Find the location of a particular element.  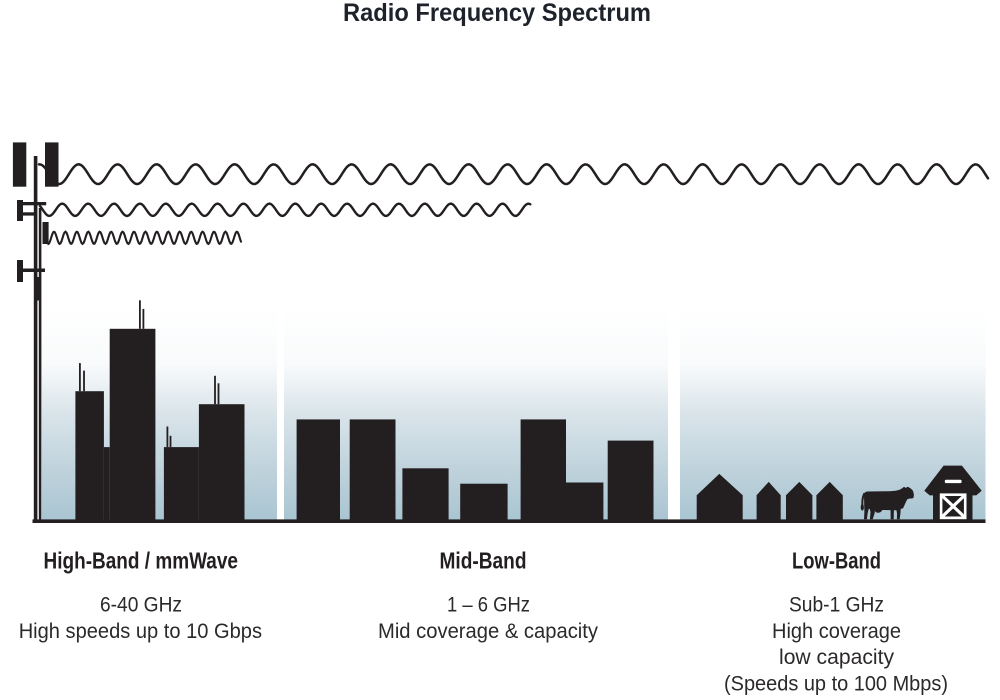

svg-text: low capacity is located at coordinates (836, 657).